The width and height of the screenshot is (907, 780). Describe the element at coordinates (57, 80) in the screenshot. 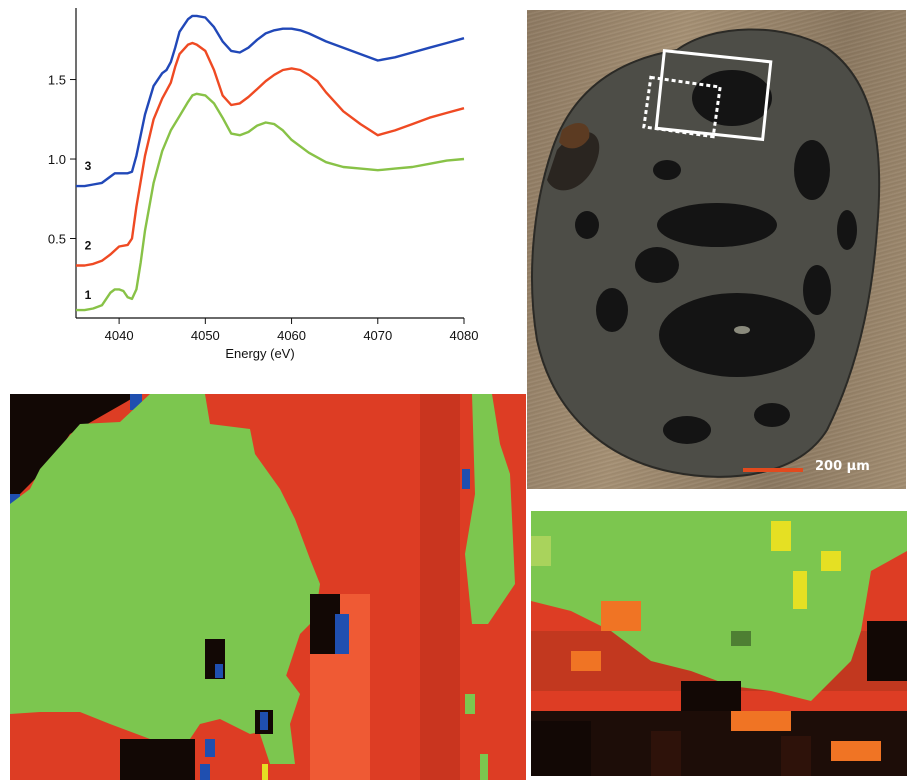

I see `y-tick-label: 1.5` at that location.